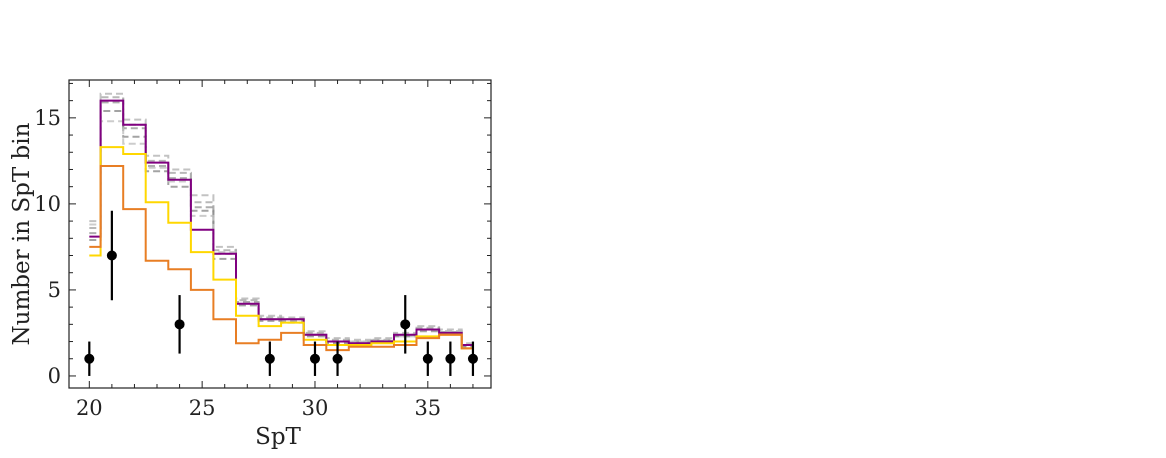 The height and width of the screenshot is (458, 1166). What do you see at coordinates (47, 118) in the screenshot?
I see `y-tick-label: 15` at bounding box center [47, 118].